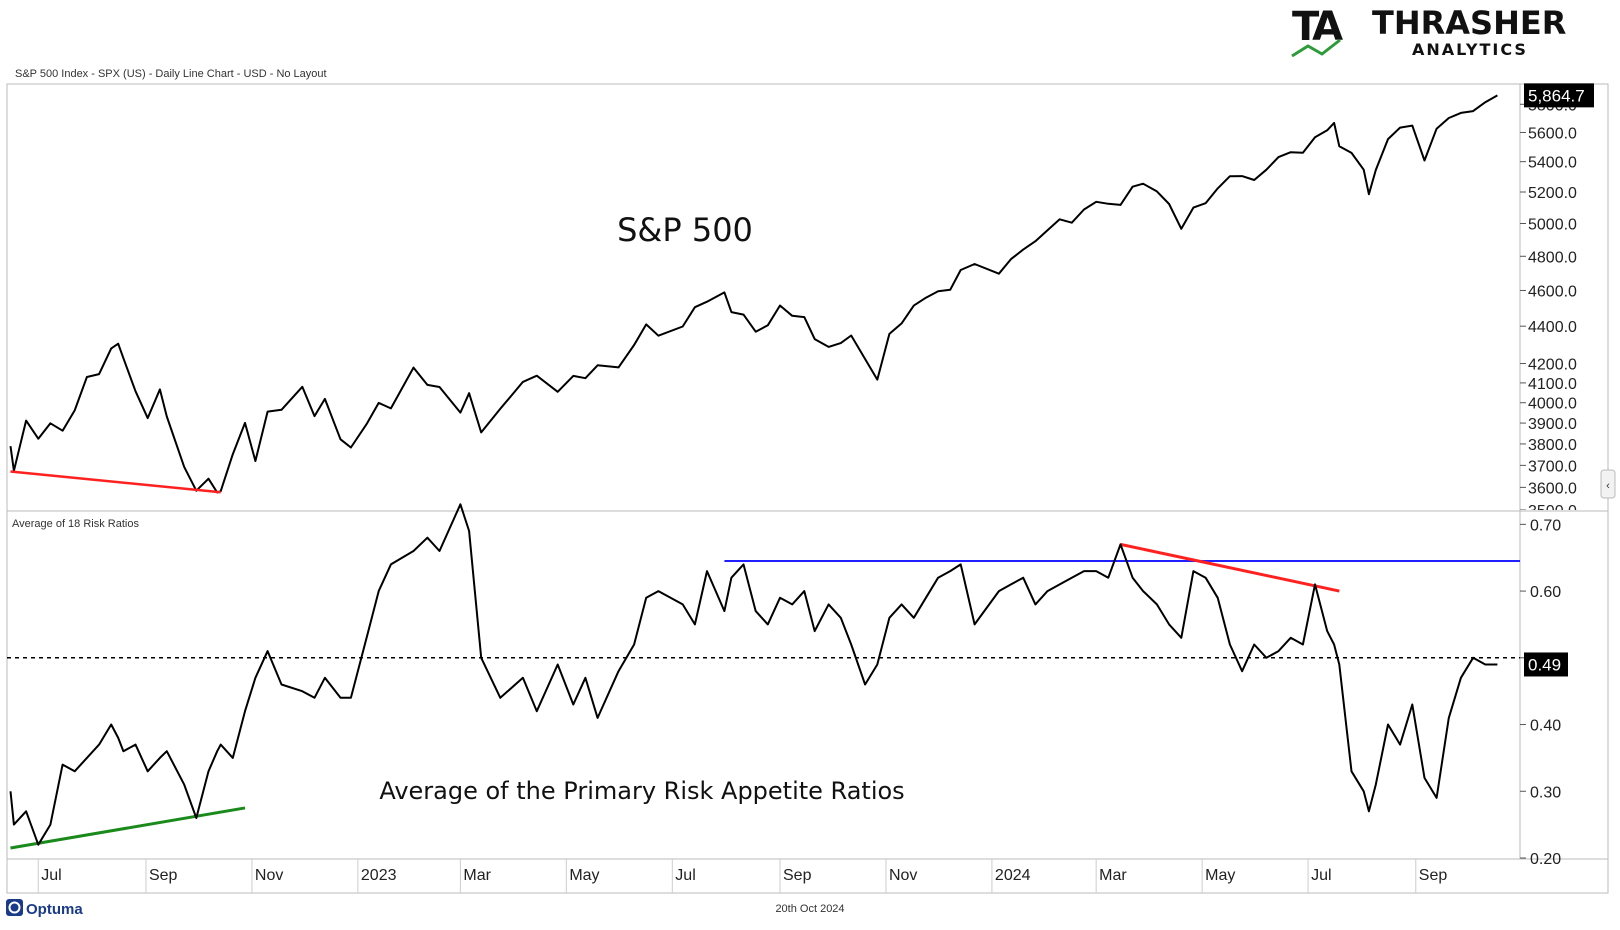  Describe the element at coordinates (1552, 365) in the screenshot. I see `y-tick-label: 4200.0` at that location.